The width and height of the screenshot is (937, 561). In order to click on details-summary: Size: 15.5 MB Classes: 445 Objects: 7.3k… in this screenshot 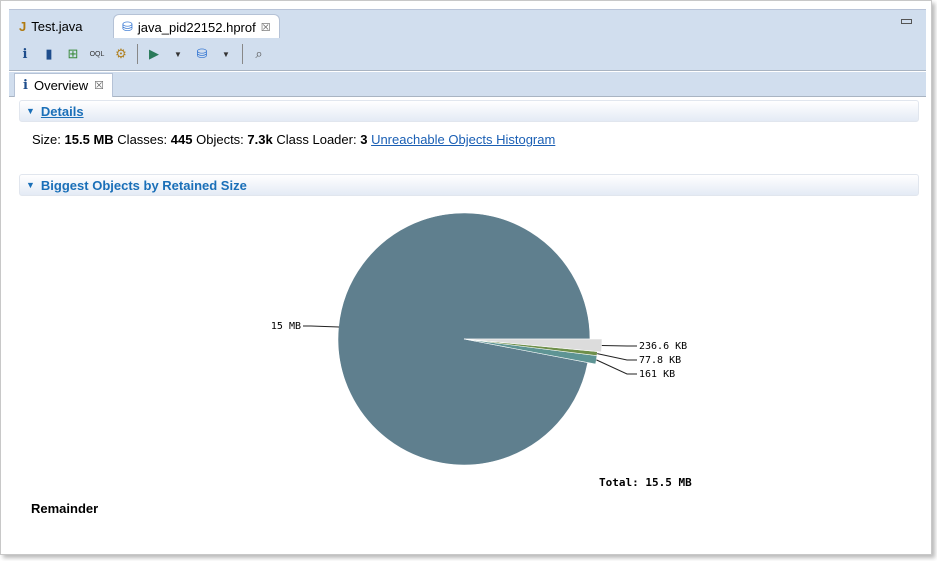, I will do `click(294, 139)`.